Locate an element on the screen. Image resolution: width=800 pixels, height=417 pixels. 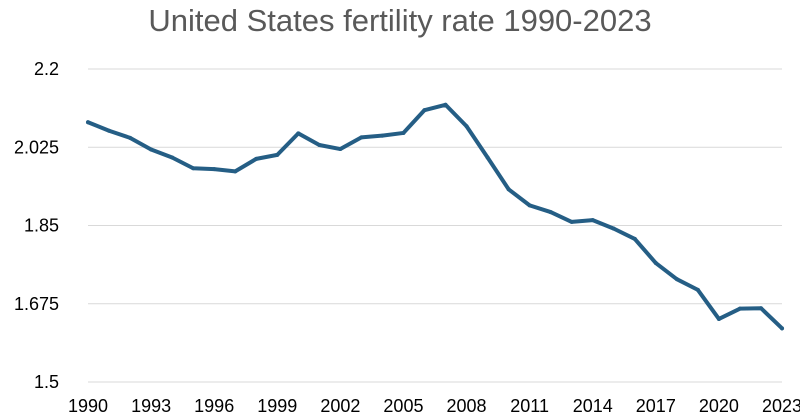
y-tick-label: 2.2 is located at coordinates (46, 69).